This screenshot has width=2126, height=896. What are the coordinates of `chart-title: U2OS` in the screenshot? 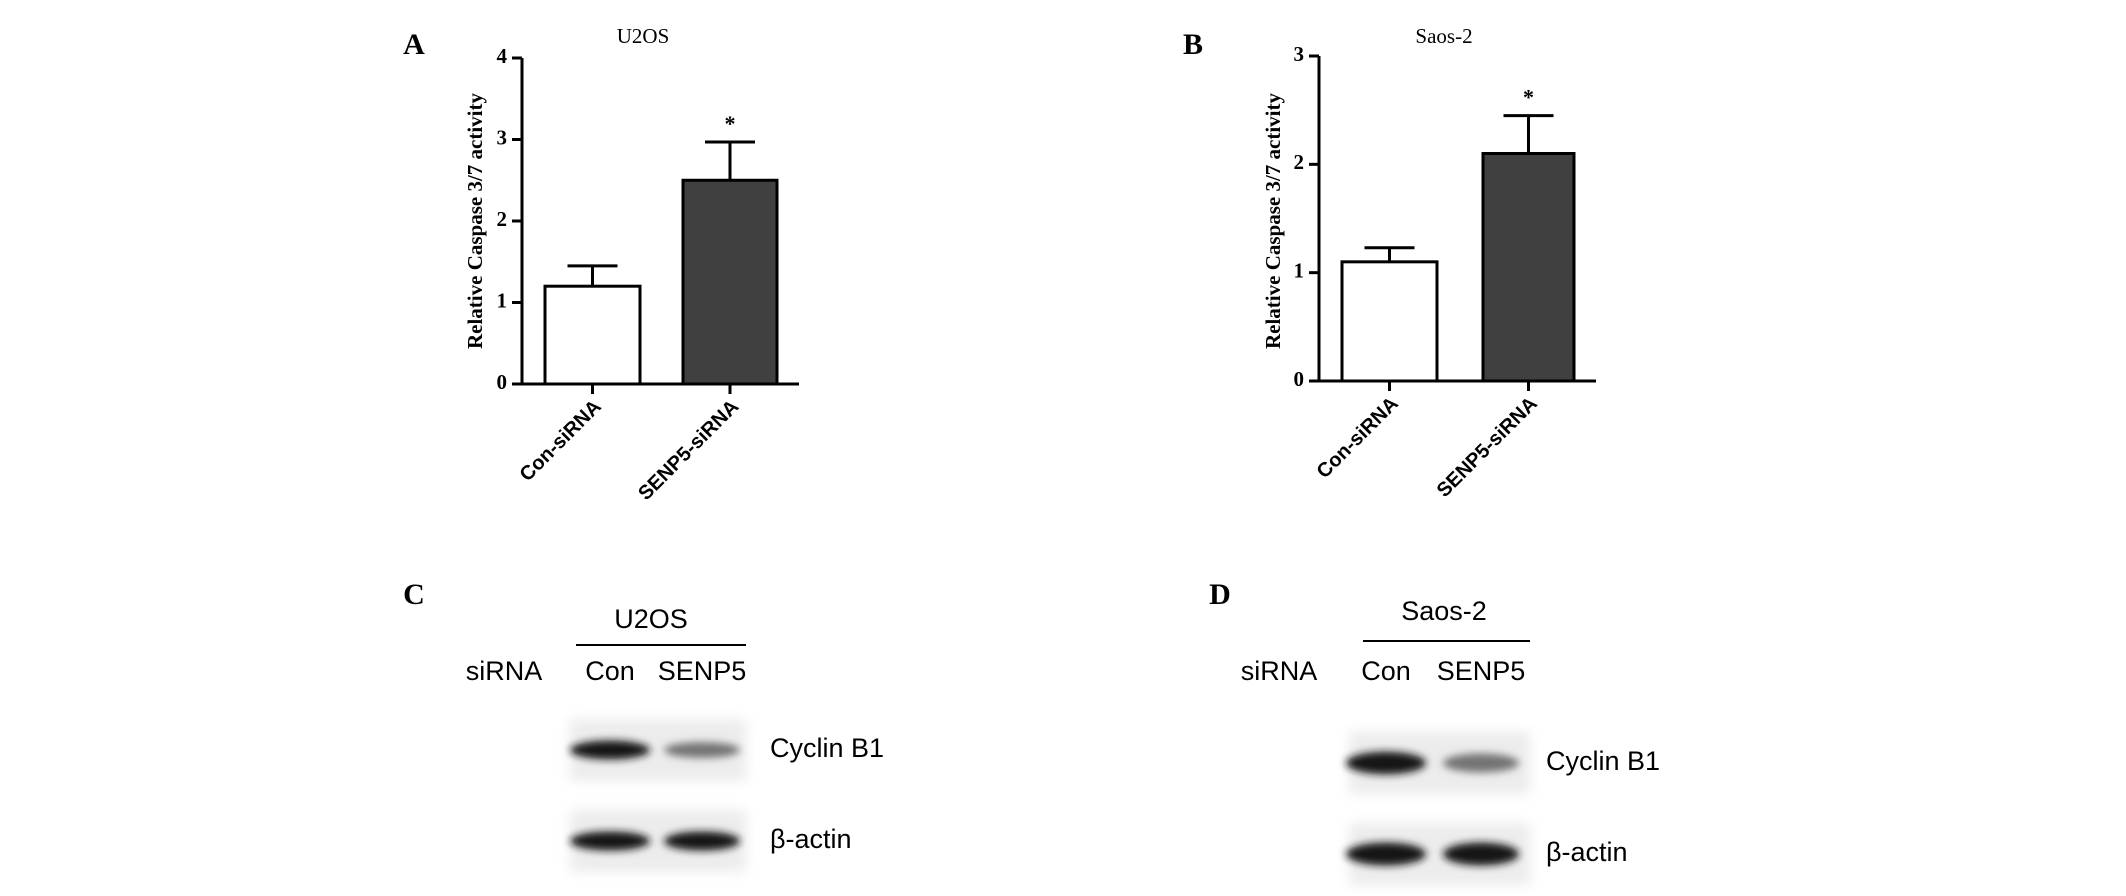 It's located at (643, 36).